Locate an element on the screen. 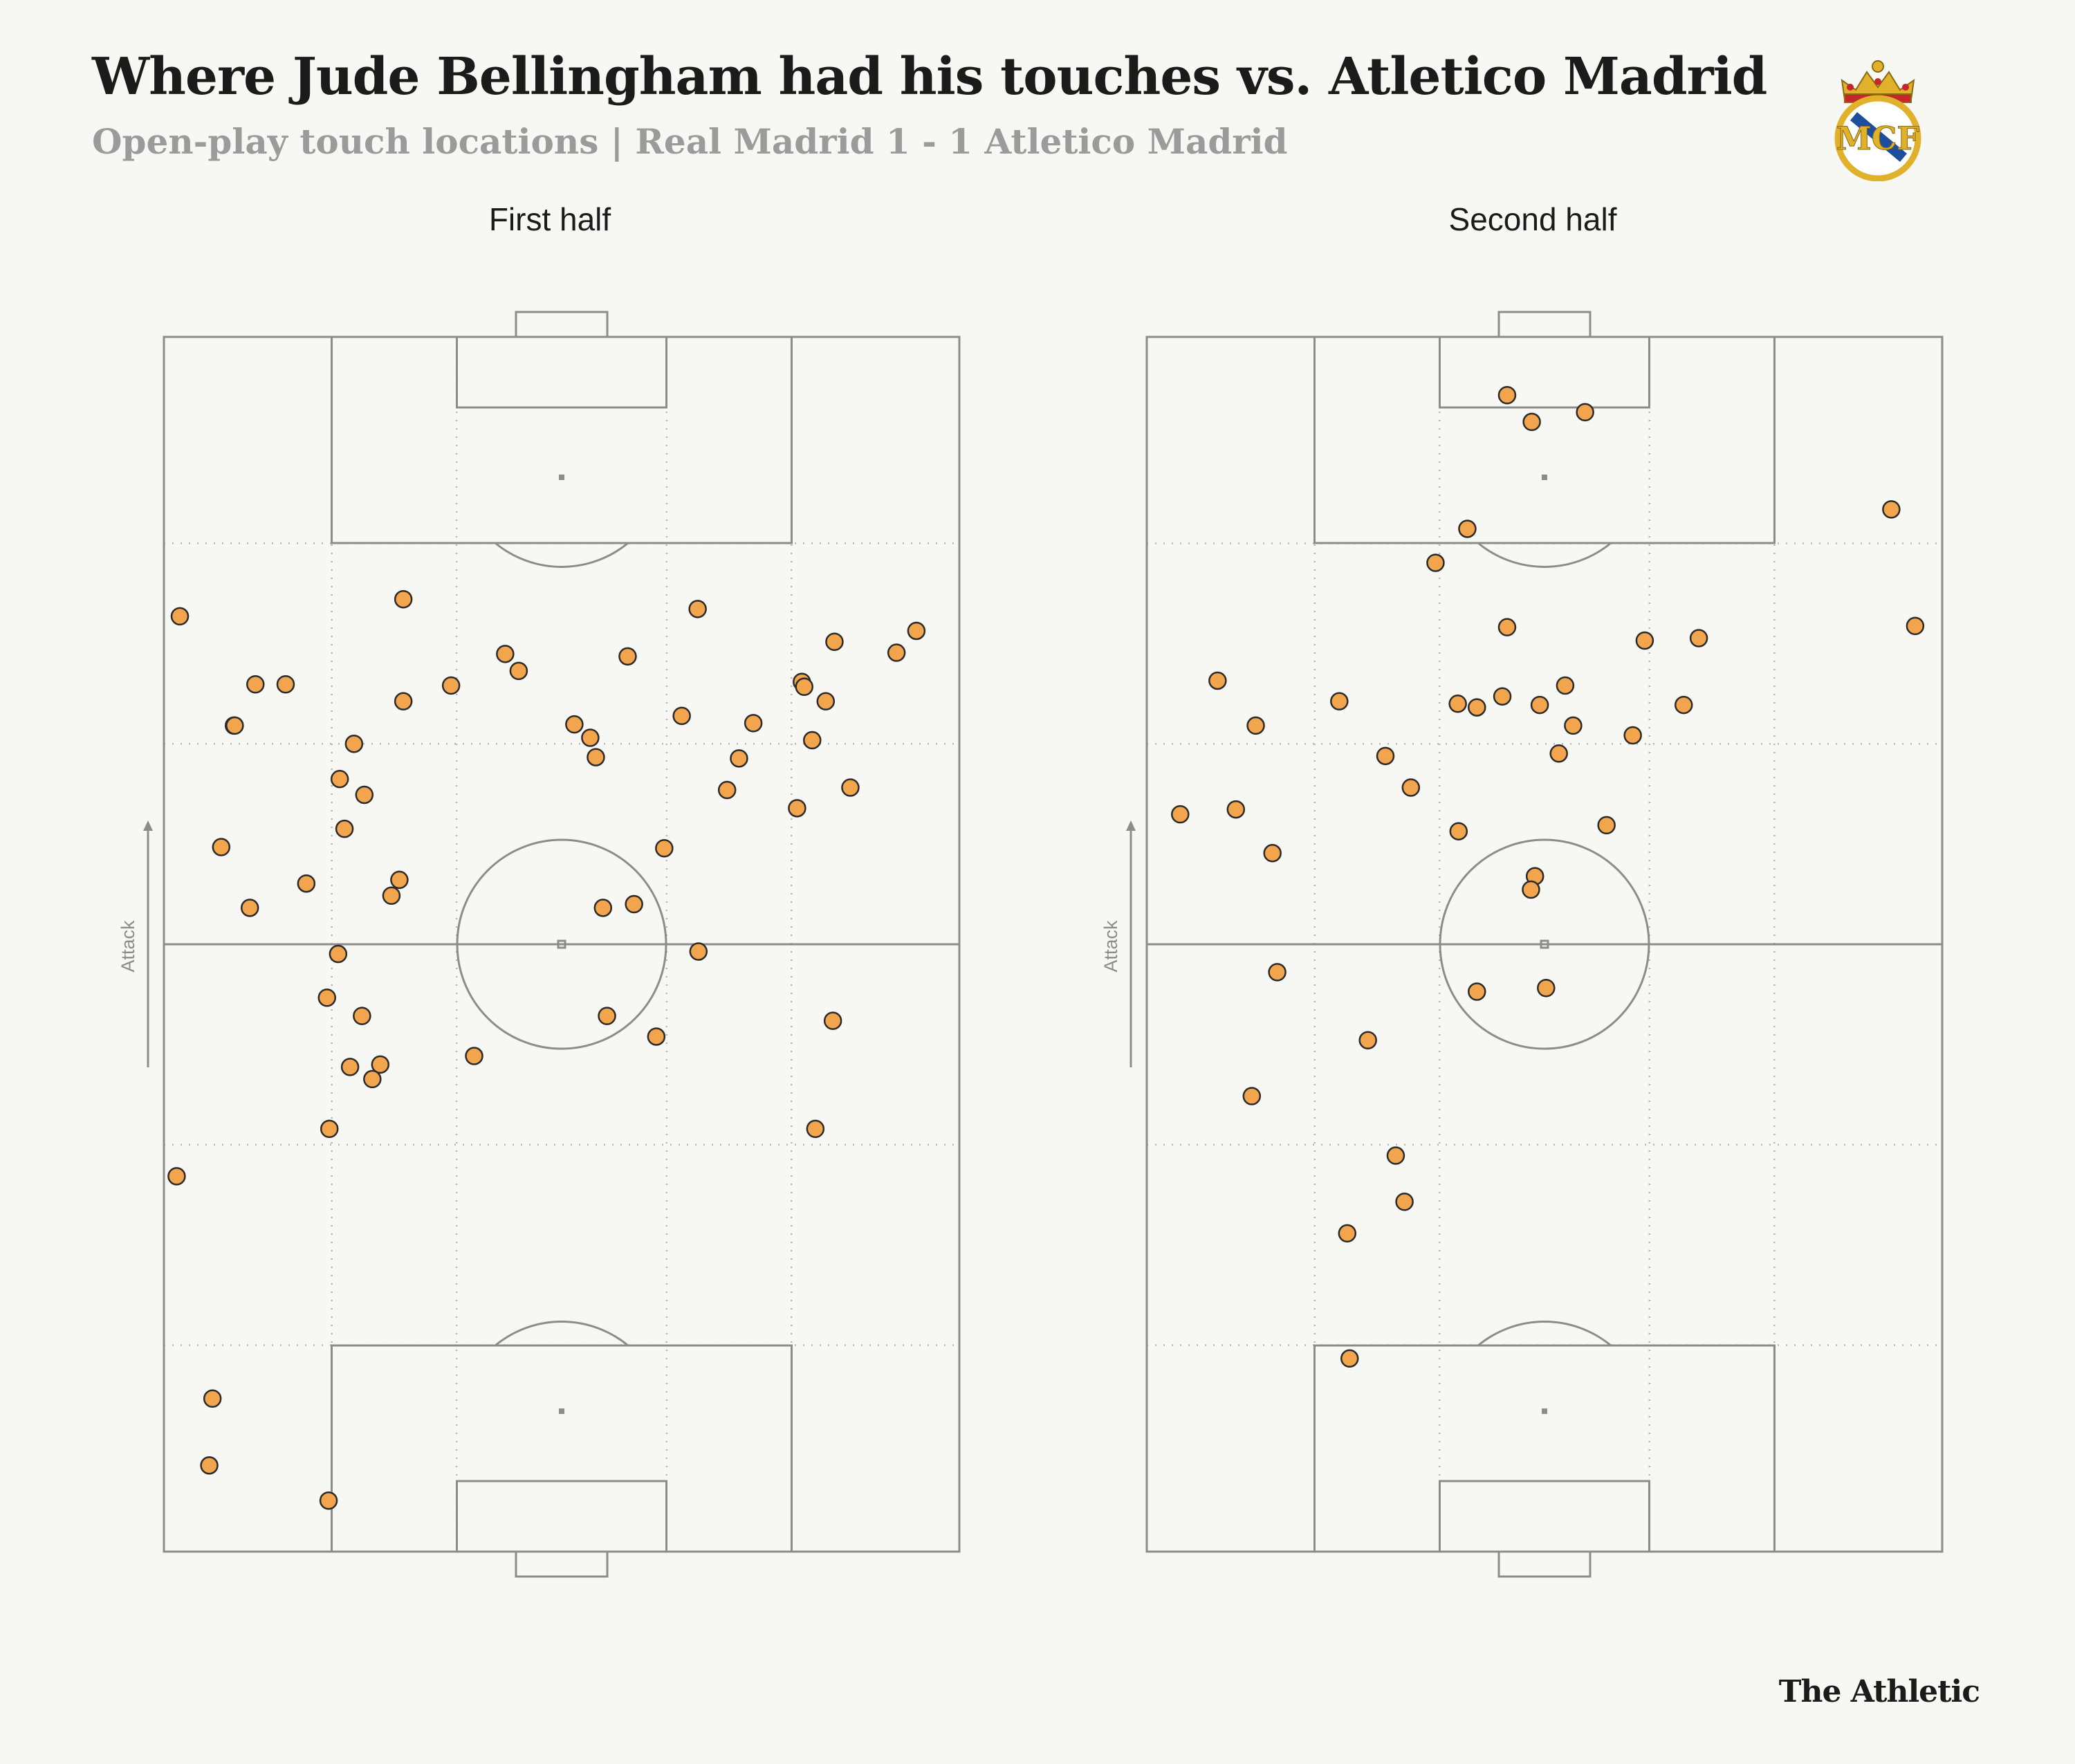 The height and width of the screenshot is (1764, 2075). center-spot is located at coordinates (1544, 944).